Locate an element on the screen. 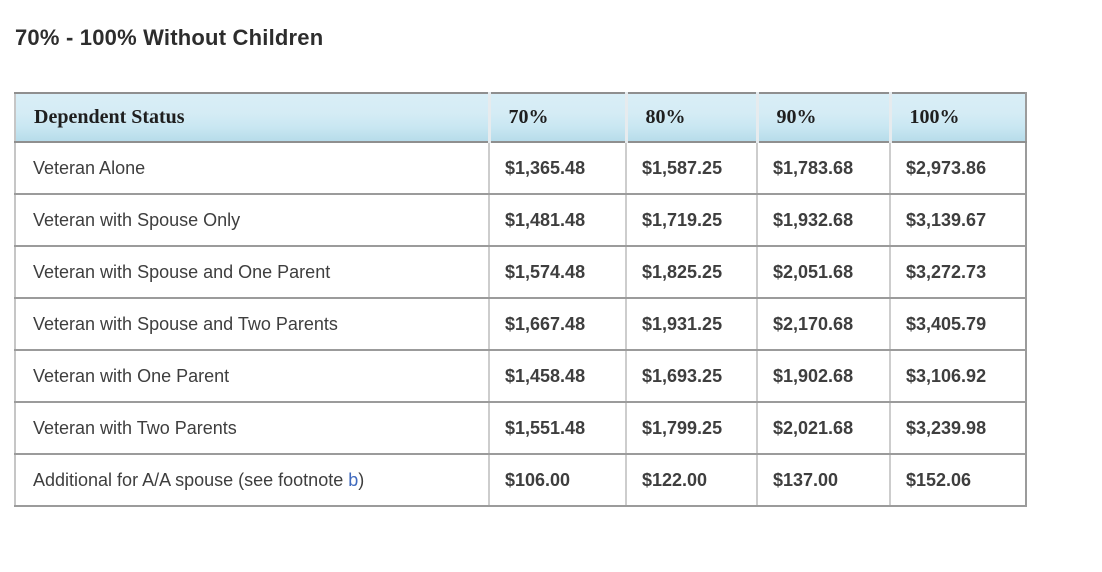 The width and height of the screenshot is (1102, 572). rate-value-cell: $1,799.25 is located at coordinates (691, 428).